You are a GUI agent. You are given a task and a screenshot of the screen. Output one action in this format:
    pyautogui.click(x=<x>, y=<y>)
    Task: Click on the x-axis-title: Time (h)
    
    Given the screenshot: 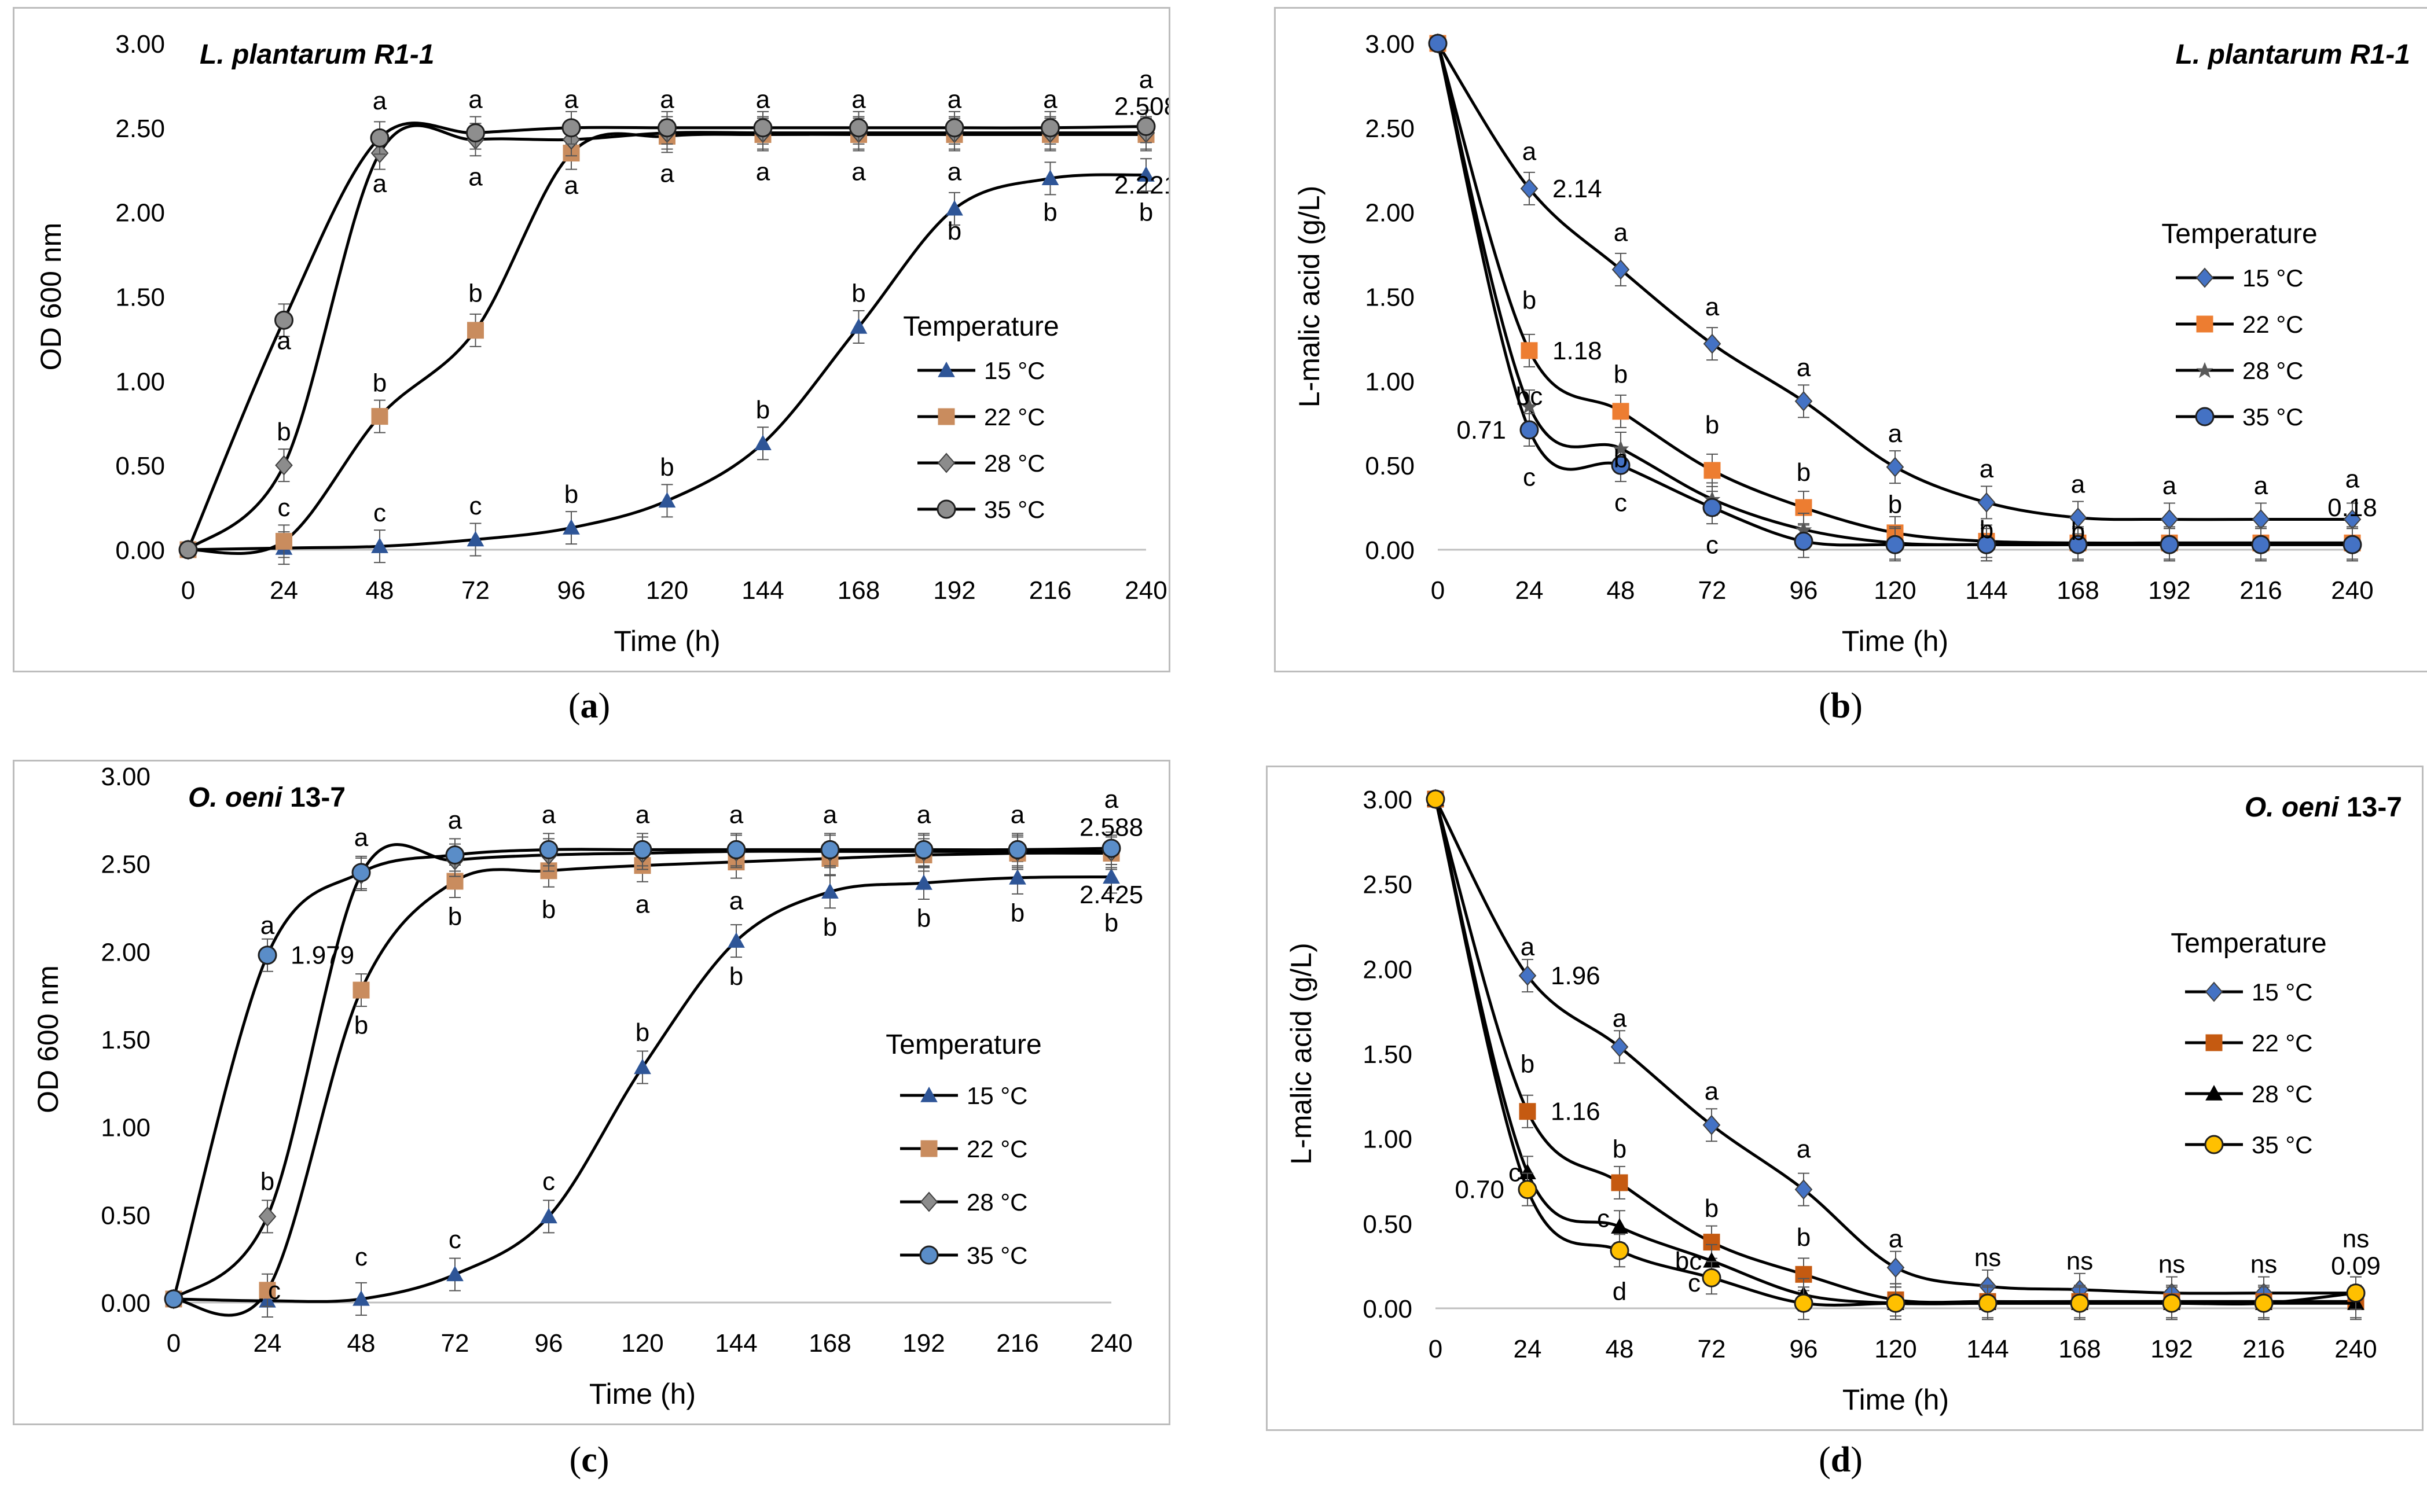 What is the action you would take?
    pyautogui.click(x=1895, y=641)
    